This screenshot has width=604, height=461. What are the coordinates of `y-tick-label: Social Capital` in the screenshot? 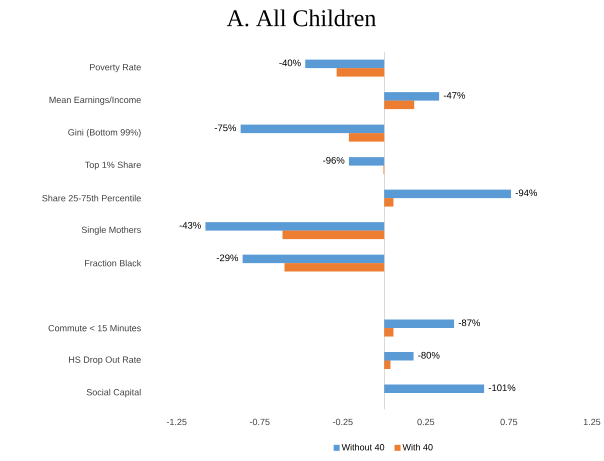 It's located at (113, 393).